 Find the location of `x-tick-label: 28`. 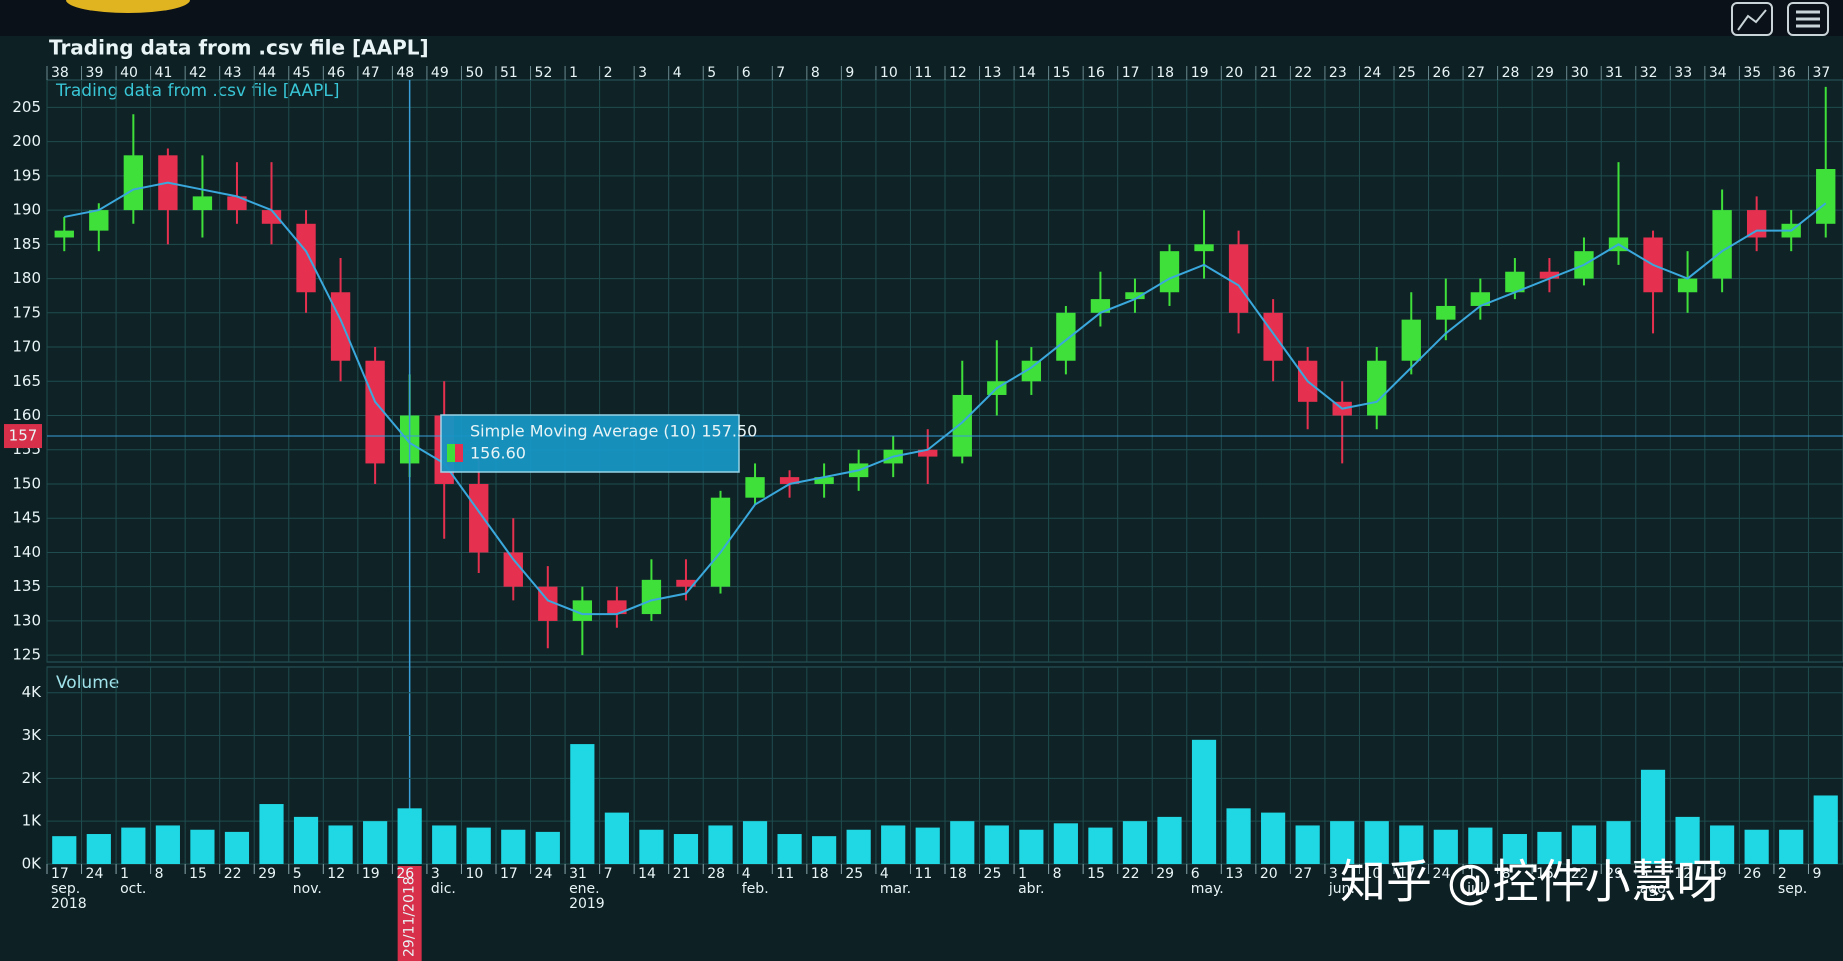

x-tick-label: 28 is located at coordinates (716, 874).